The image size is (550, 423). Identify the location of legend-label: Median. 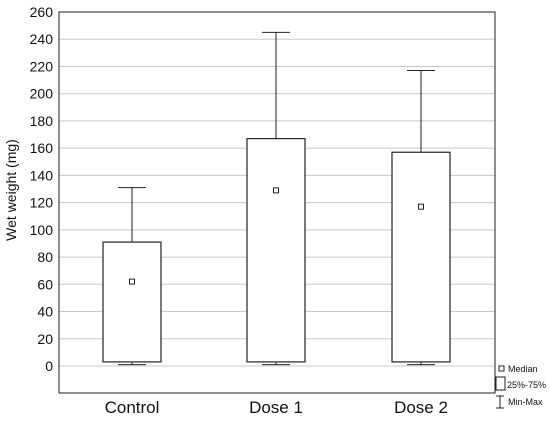
(523, 369).